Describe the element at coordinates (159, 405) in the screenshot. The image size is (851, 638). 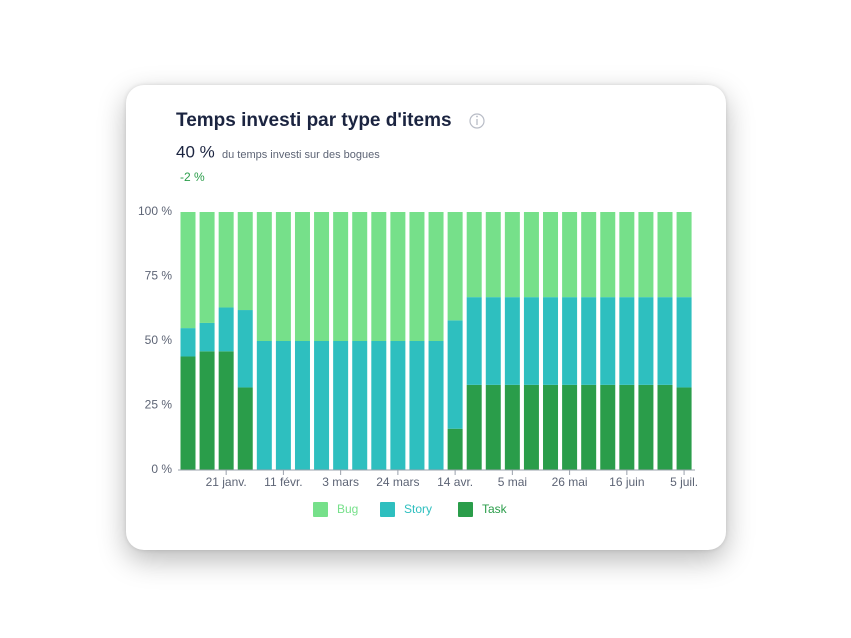
I see `y-tick-label: 25 %` at that location.